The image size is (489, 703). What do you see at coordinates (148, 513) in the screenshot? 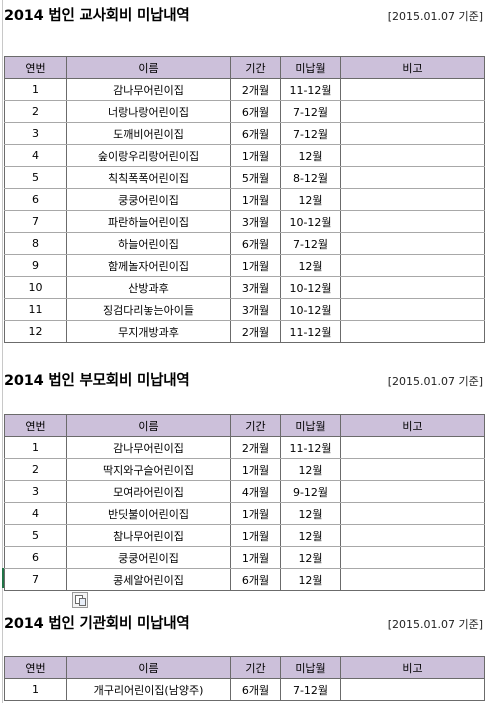
I see `cell-name: 반딧불이어린이집` at bounding box center [148, 513].